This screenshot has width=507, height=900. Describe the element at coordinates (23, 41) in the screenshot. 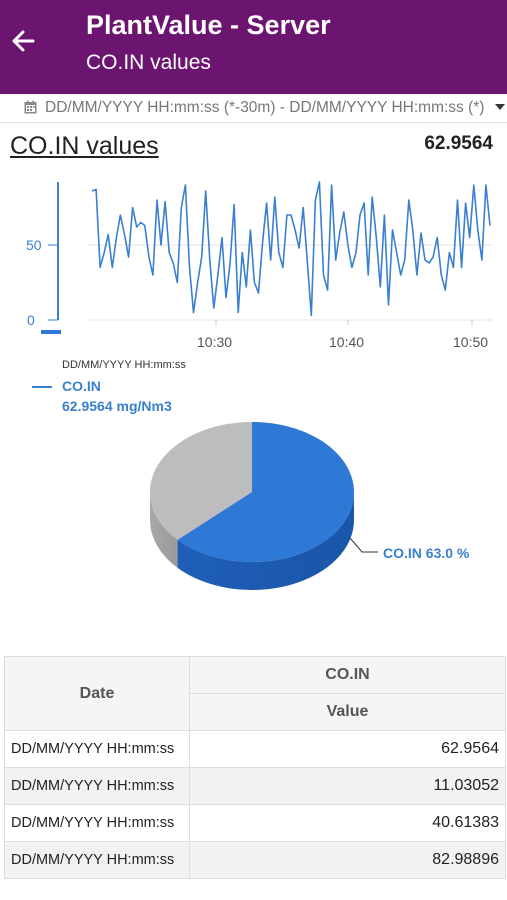

I see `back-arrow-icon` at that location.